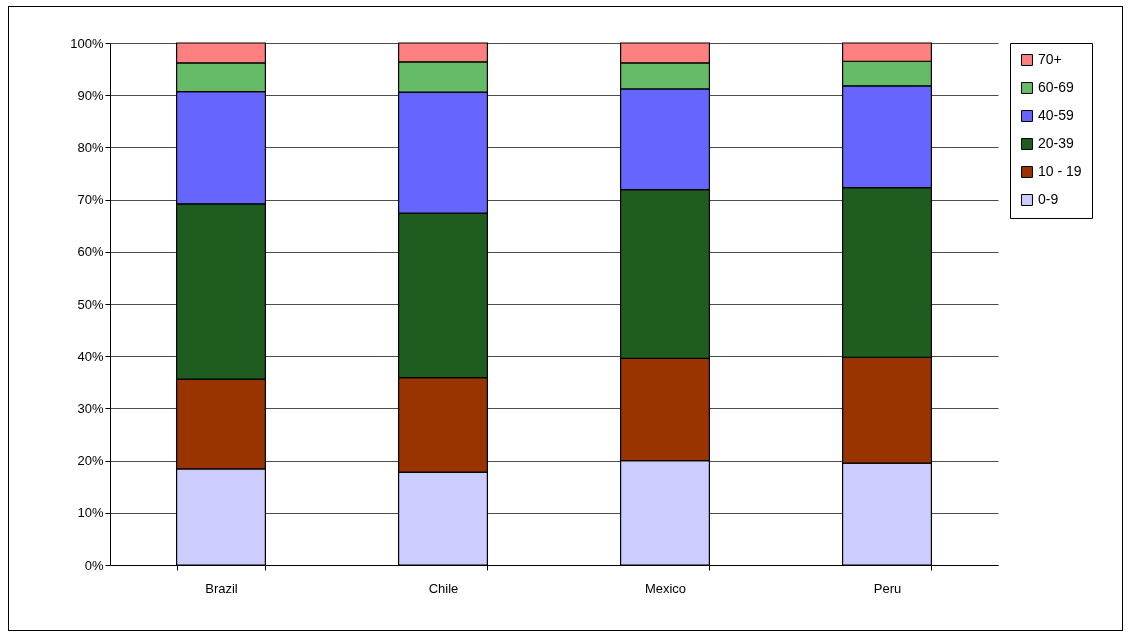 Image resolution: width=1133 pixels, height=639 pixels. Describe the element at coordinates (94, 565) in the screenshot. I see `y-tick-label: 0%` at that location.